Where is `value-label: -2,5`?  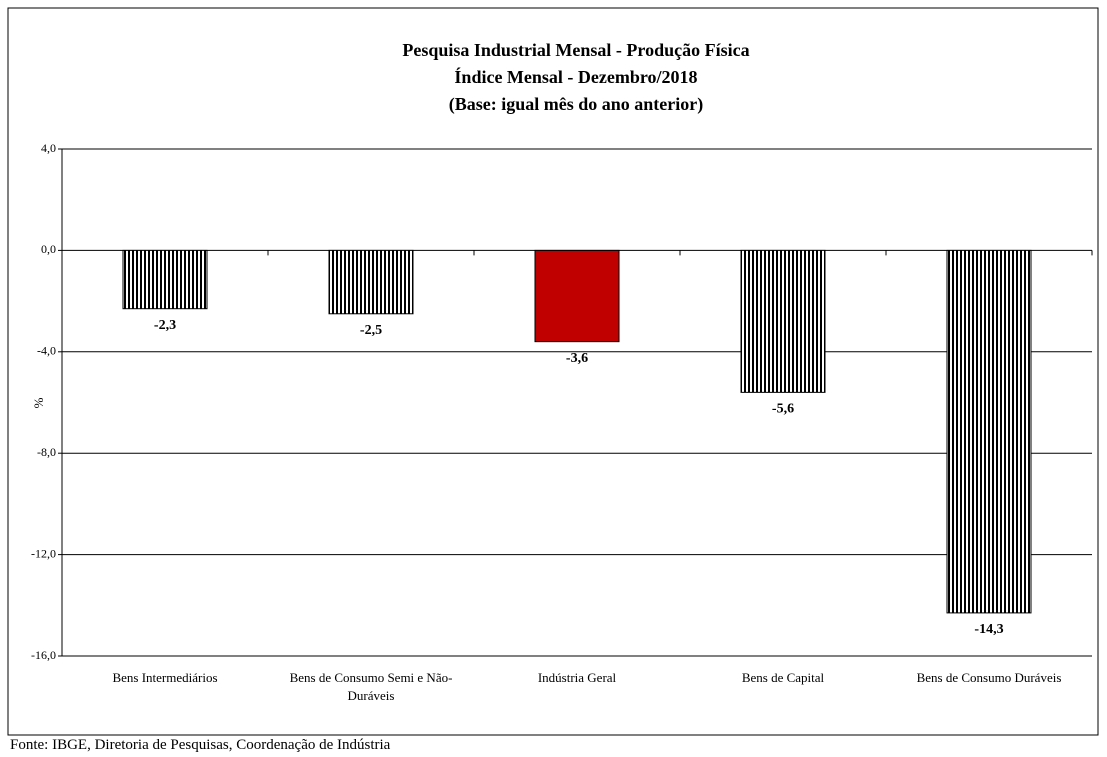
value-label: -2,5 is located at coordinates (371, 330).